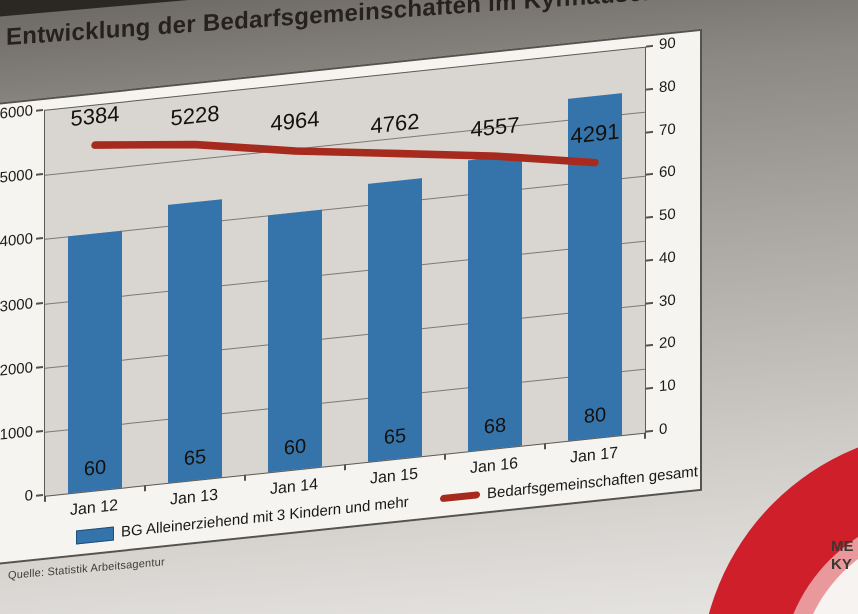  Describe the element at coordinates (594, 455) in the screenshot. I see `x-category-label: Jan 17` at that location.